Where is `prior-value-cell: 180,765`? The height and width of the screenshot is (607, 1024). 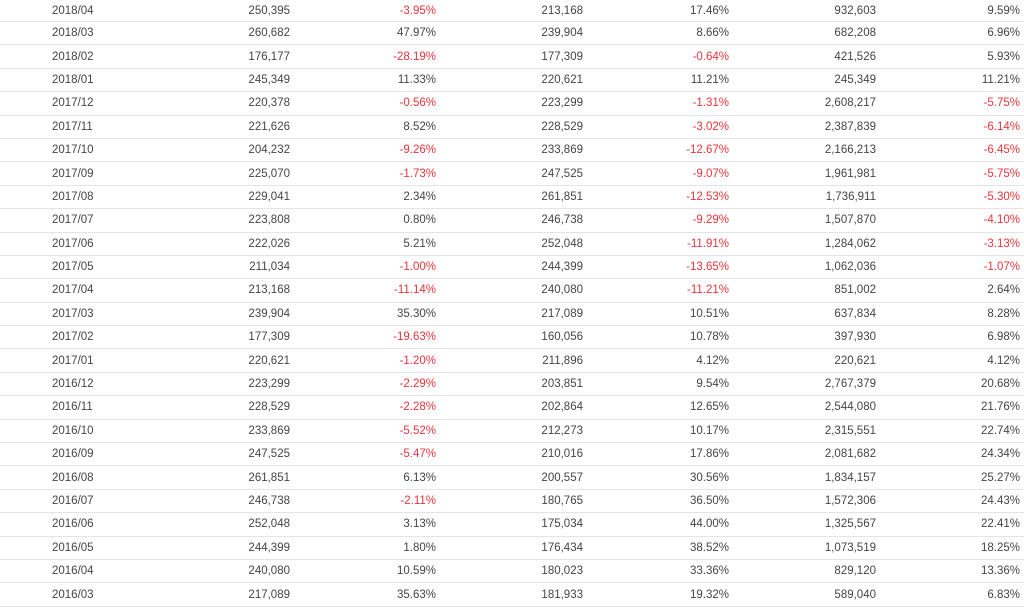
prior-value-cell: 180,765 is located at coordinates (562, 501).